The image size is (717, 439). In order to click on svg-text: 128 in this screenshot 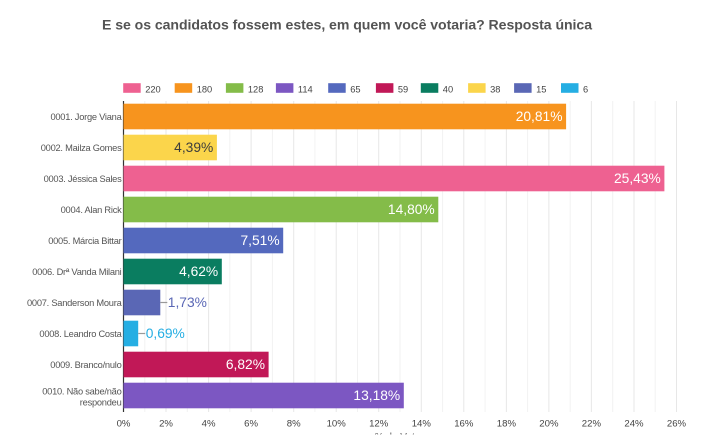, I will do `click(256, 90)`.